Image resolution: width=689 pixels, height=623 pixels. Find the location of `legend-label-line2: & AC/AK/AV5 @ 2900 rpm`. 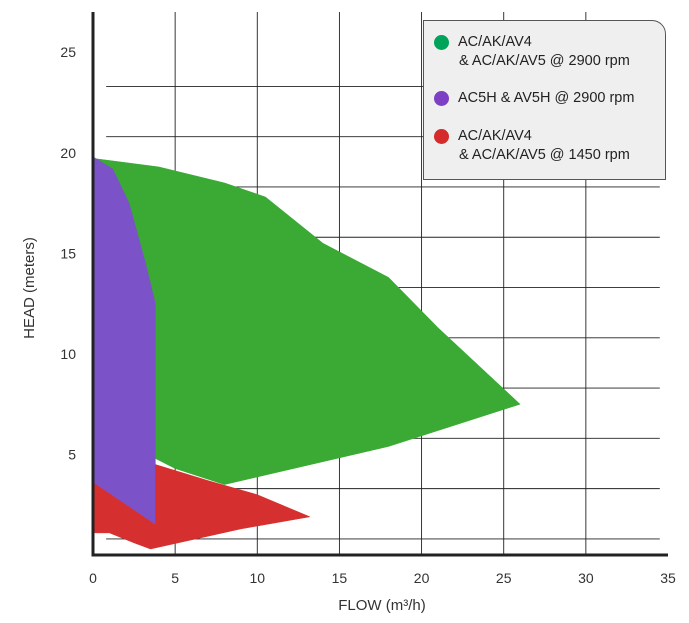

legend-label-line2: & AC/AK/AV5 @ 2900 rpm is located at coordinates (544, 61).